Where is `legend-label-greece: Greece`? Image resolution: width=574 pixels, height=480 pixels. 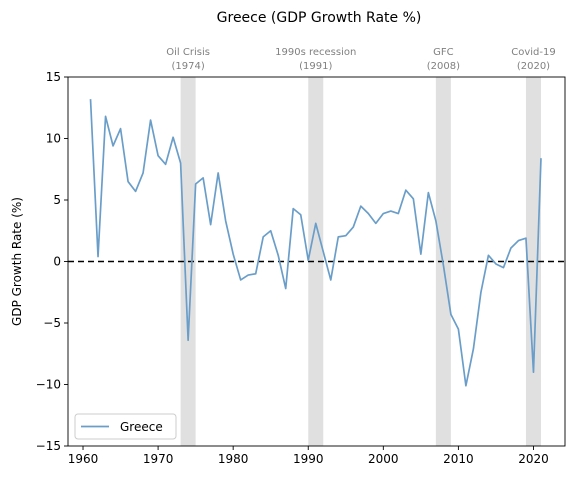
legend-label-greece: Greece is located at coordinates (141, 427).